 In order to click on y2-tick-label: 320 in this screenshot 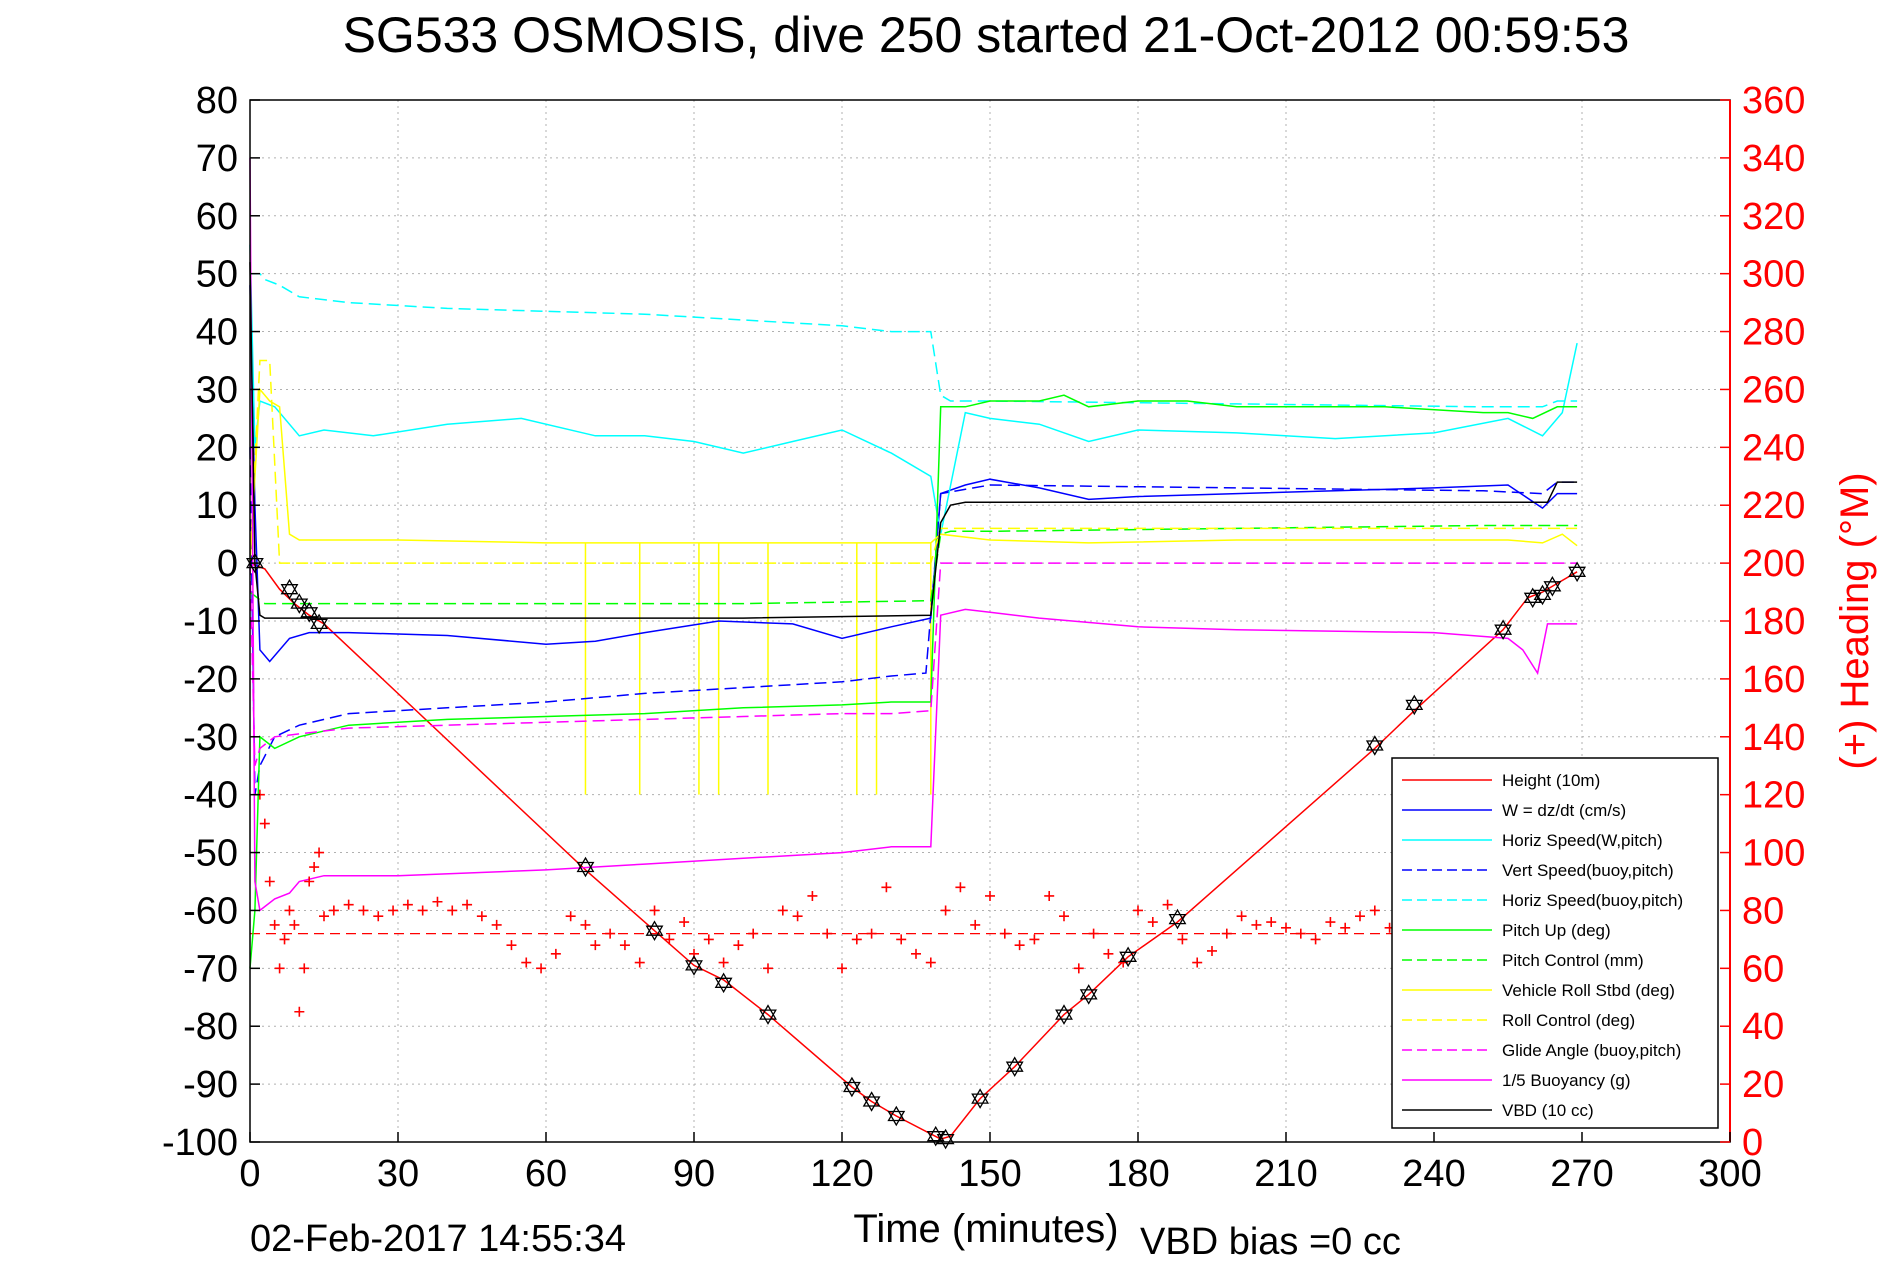, I will do `click(1773, 217)`.